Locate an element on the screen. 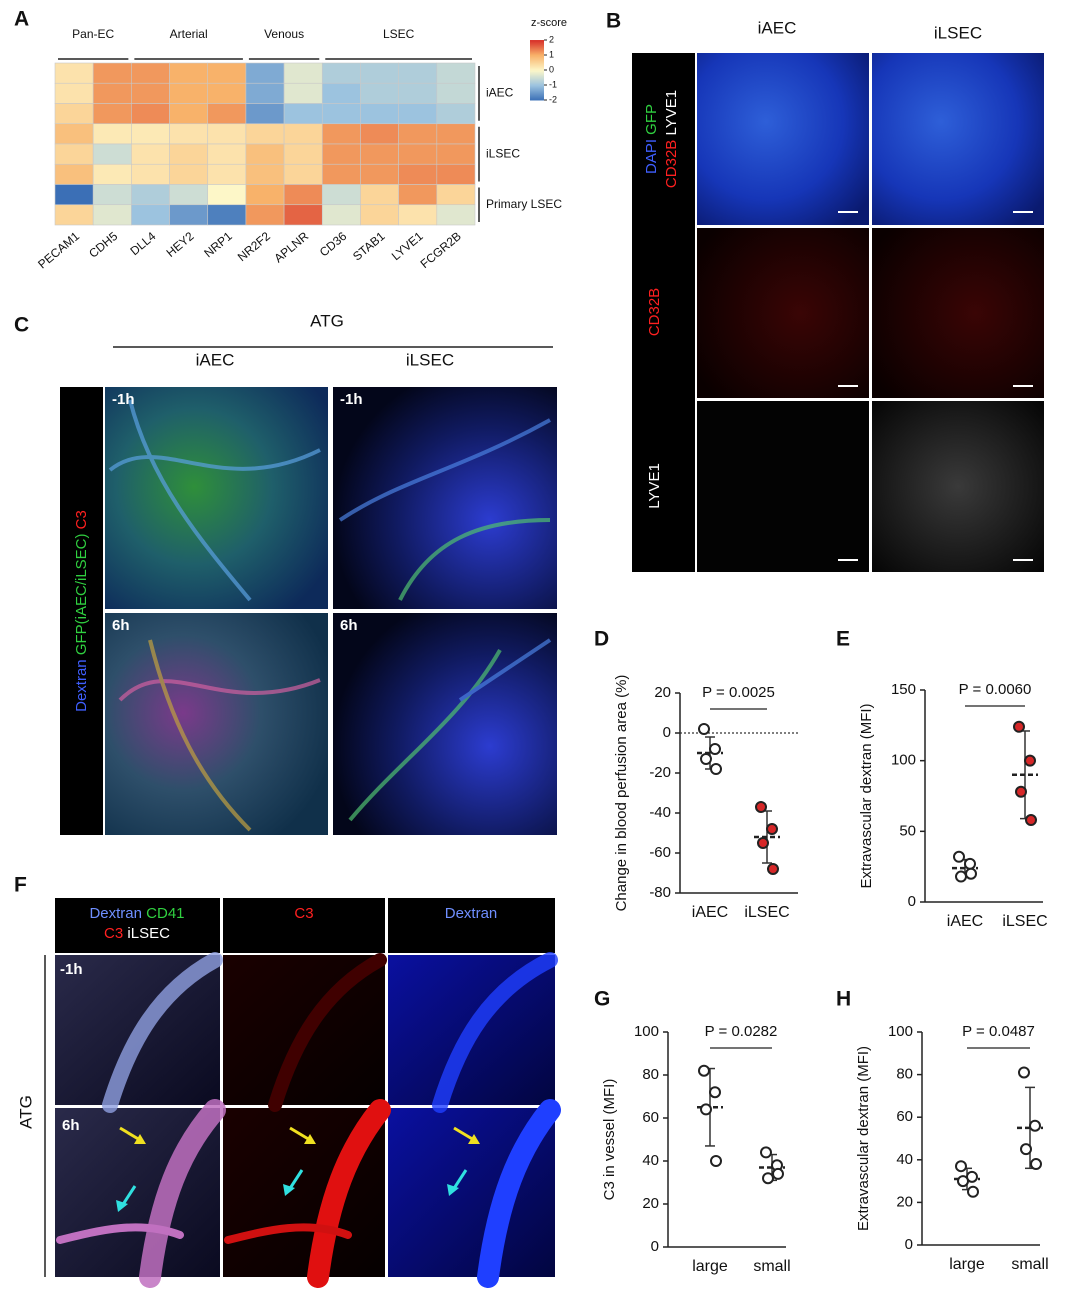  timepoint: 6h is located at coordinates (121, 625).